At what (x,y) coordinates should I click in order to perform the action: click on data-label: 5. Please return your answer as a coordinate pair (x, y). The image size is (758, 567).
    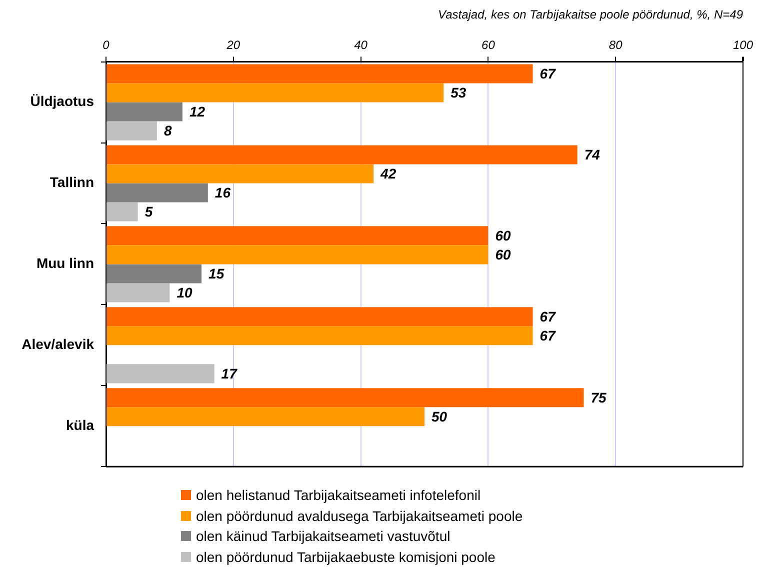
    Looking at the image, I should click on (148, 212).